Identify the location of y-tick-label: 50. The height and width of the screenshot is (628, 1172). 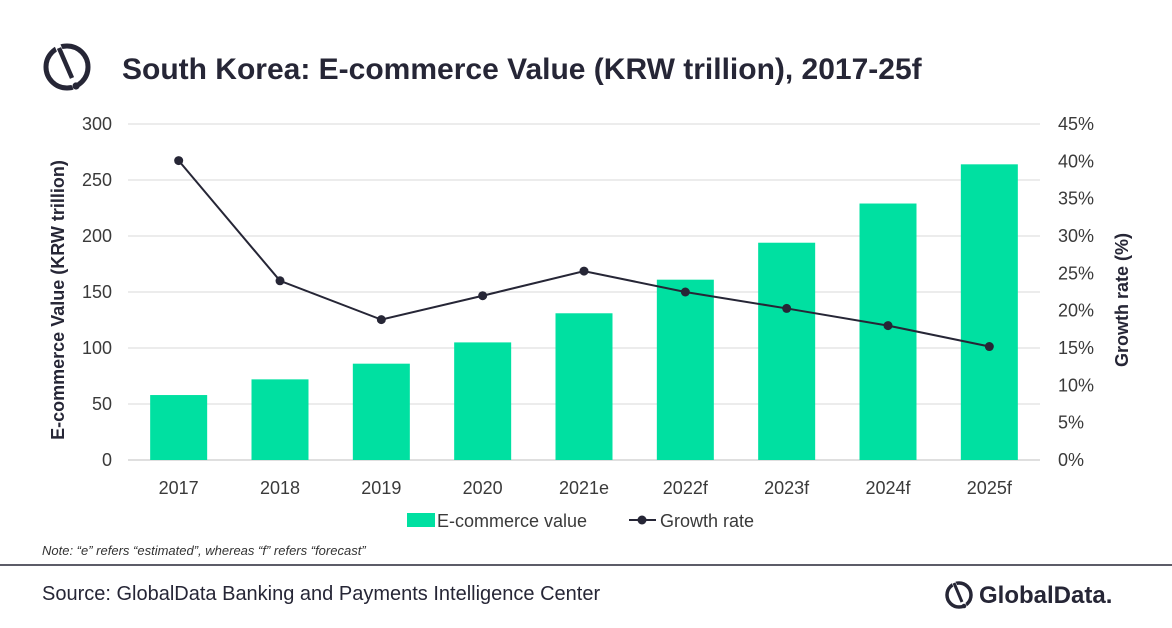
(102, 404).